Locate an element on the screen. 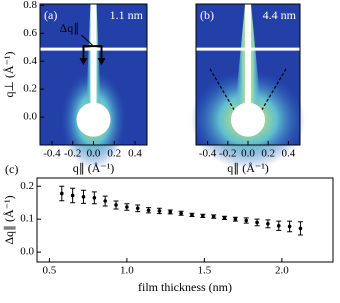 The width and height of the screenshot is (340, 303). x-tick-label: 1.5 is located at coordinates (204, 271).